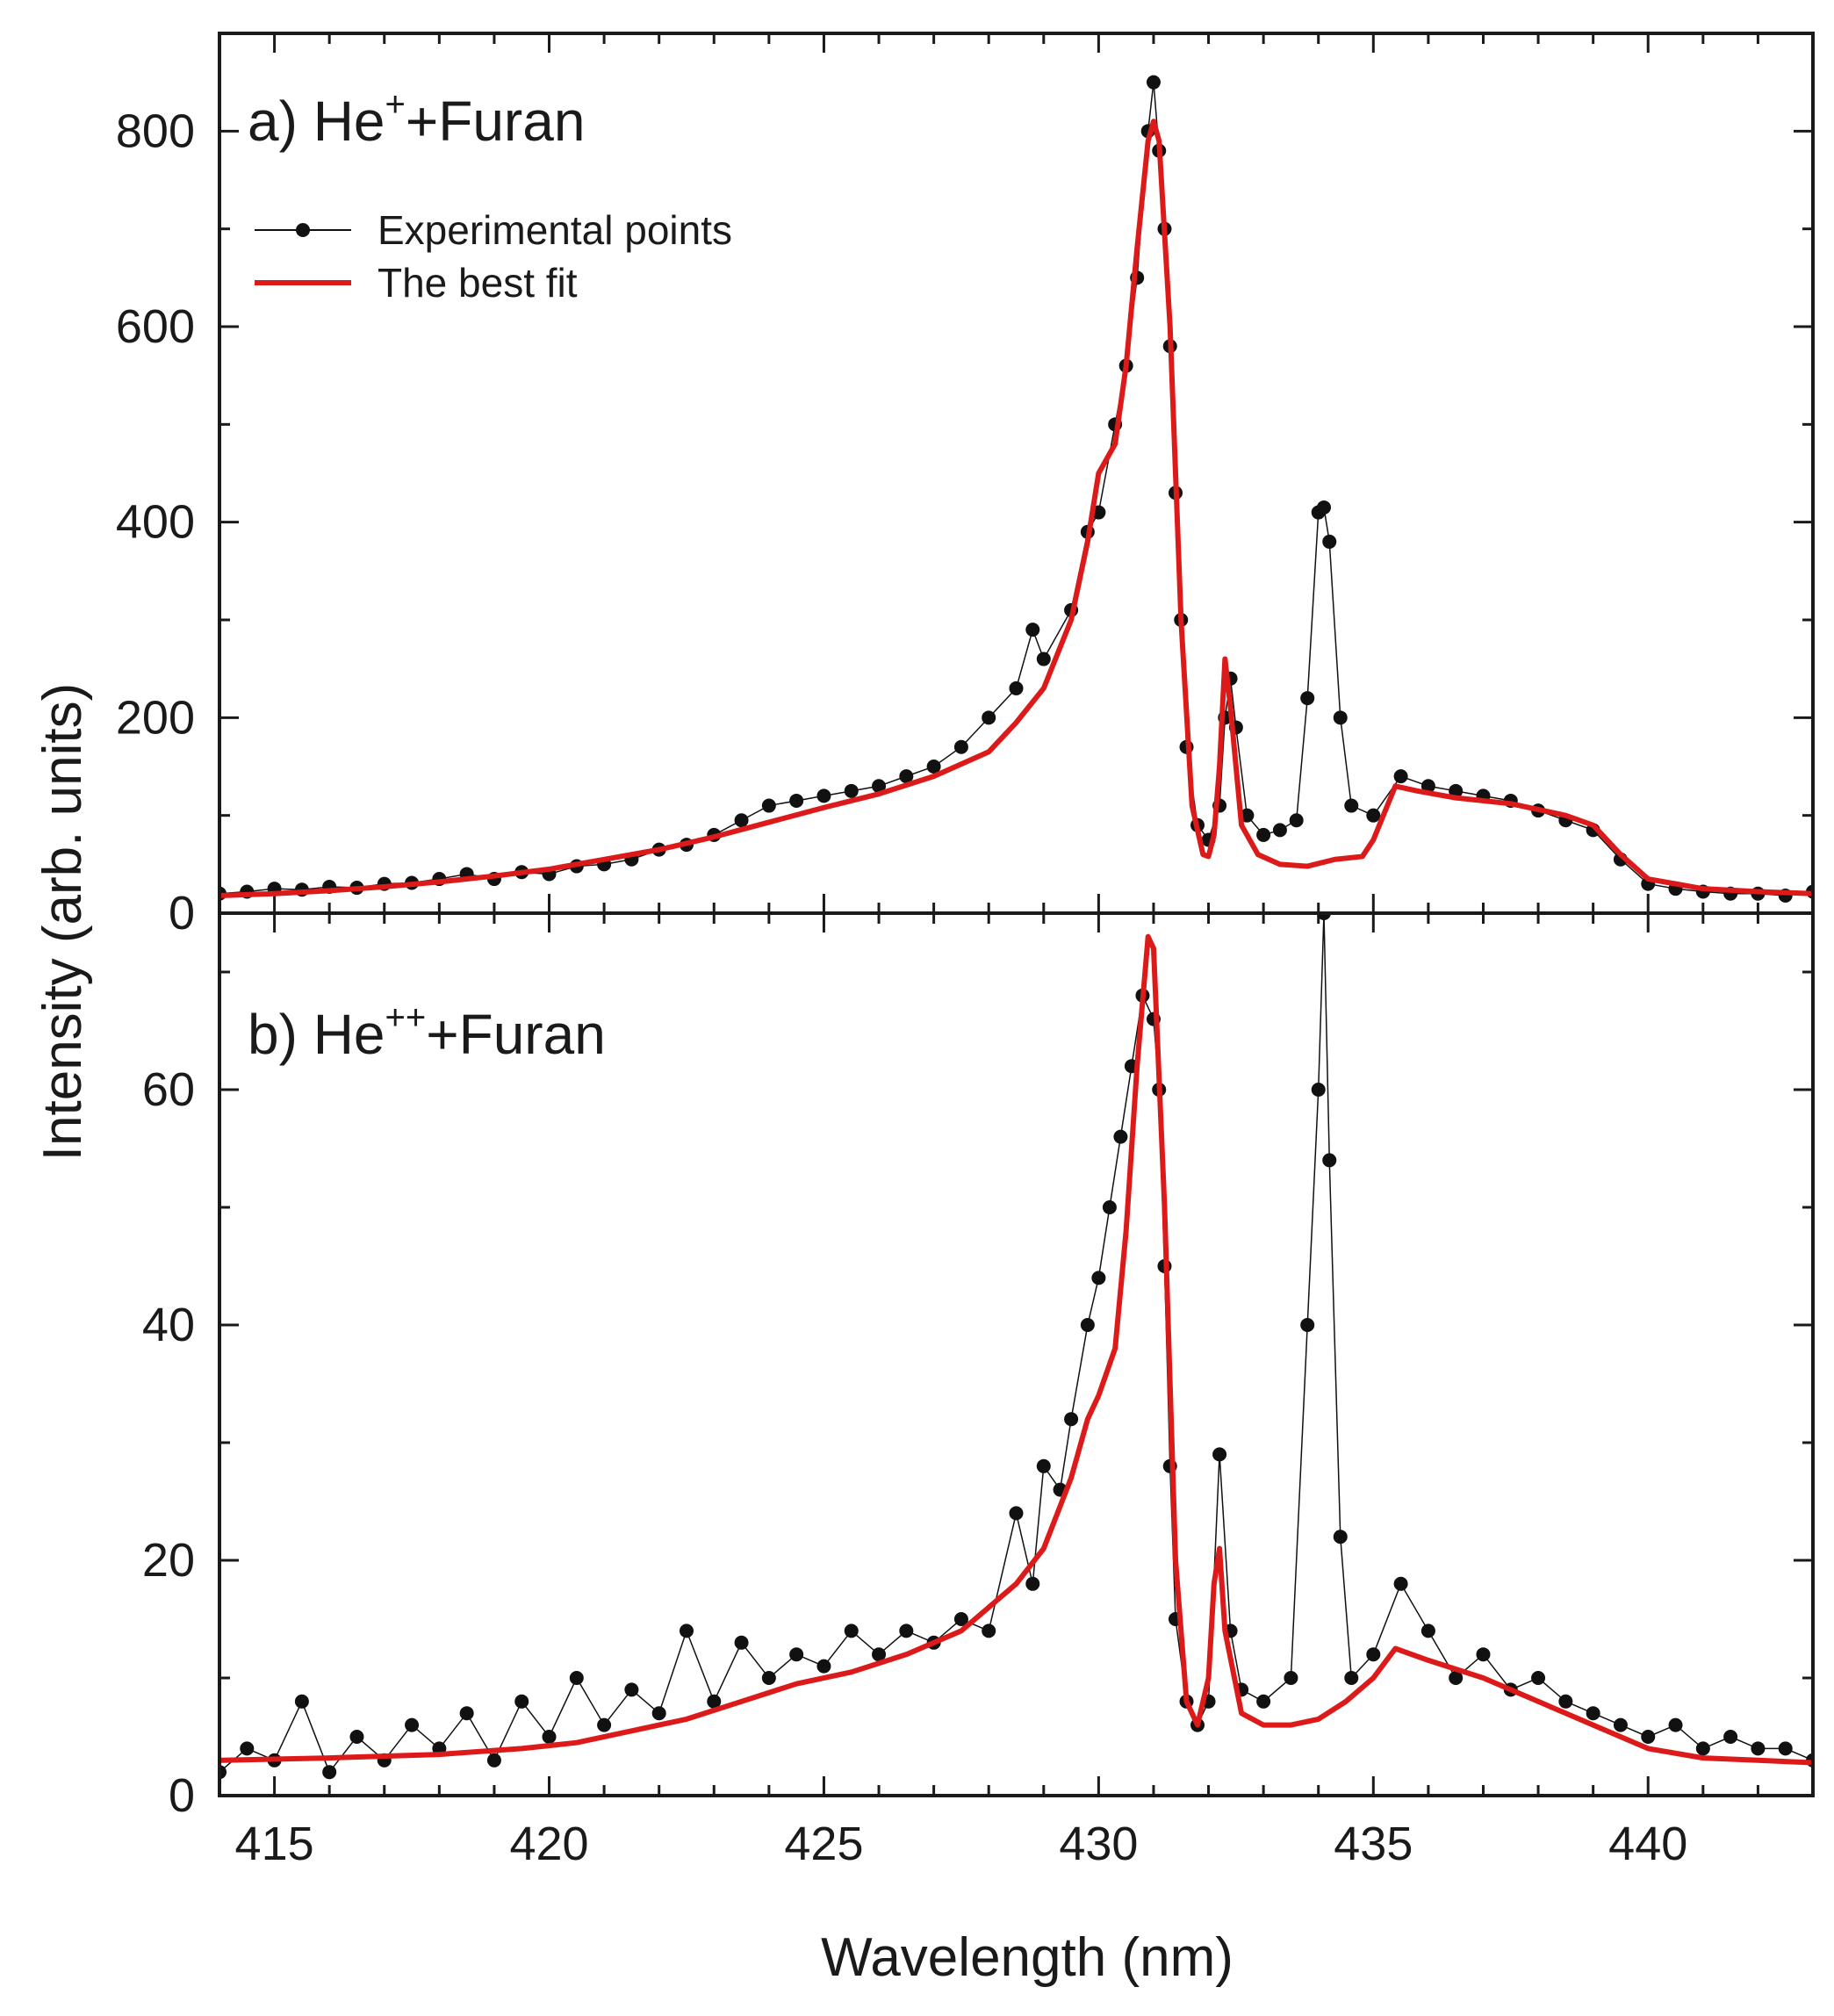 The width and height of the screenshot is (1834, 2016). What do you see at coordinates (516, 1034) in the screenshot?
I see `panel-b-title-suffix: +Furan` at bounding box center [516, 1034].